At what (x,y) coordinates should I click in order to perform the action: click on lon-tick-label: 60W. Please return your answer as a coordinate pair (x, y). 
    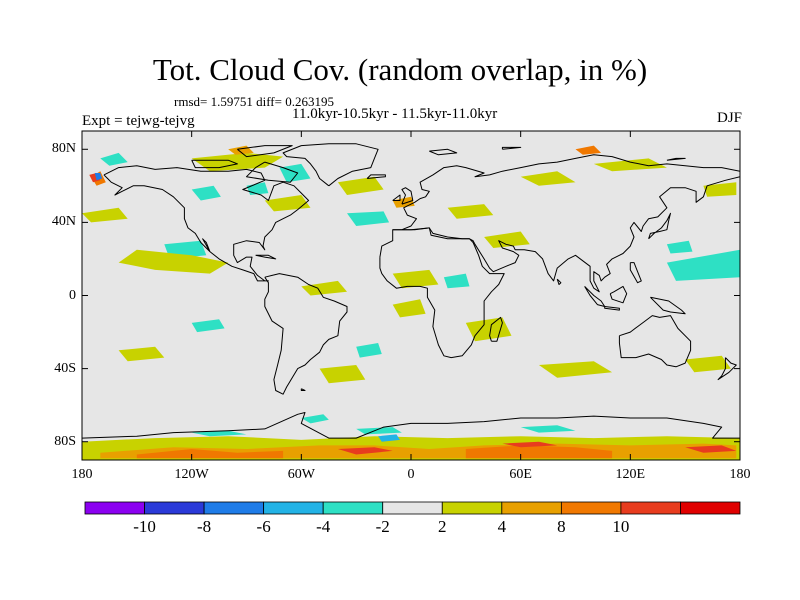
    Looking at the image, I should click on (301, 474).